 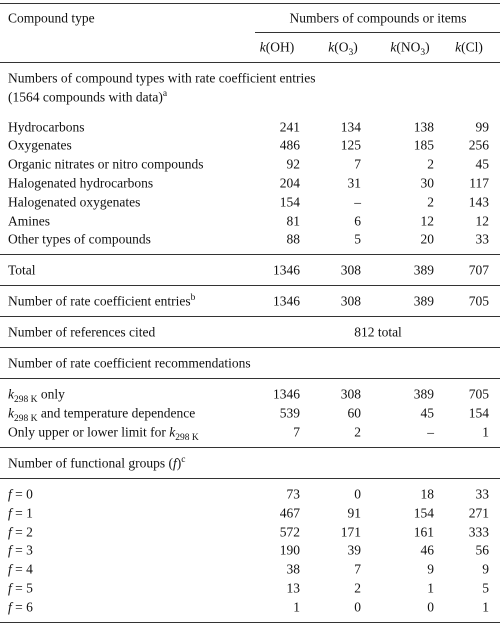 I want to click on text-segment: ), so click(x=427, y=47).